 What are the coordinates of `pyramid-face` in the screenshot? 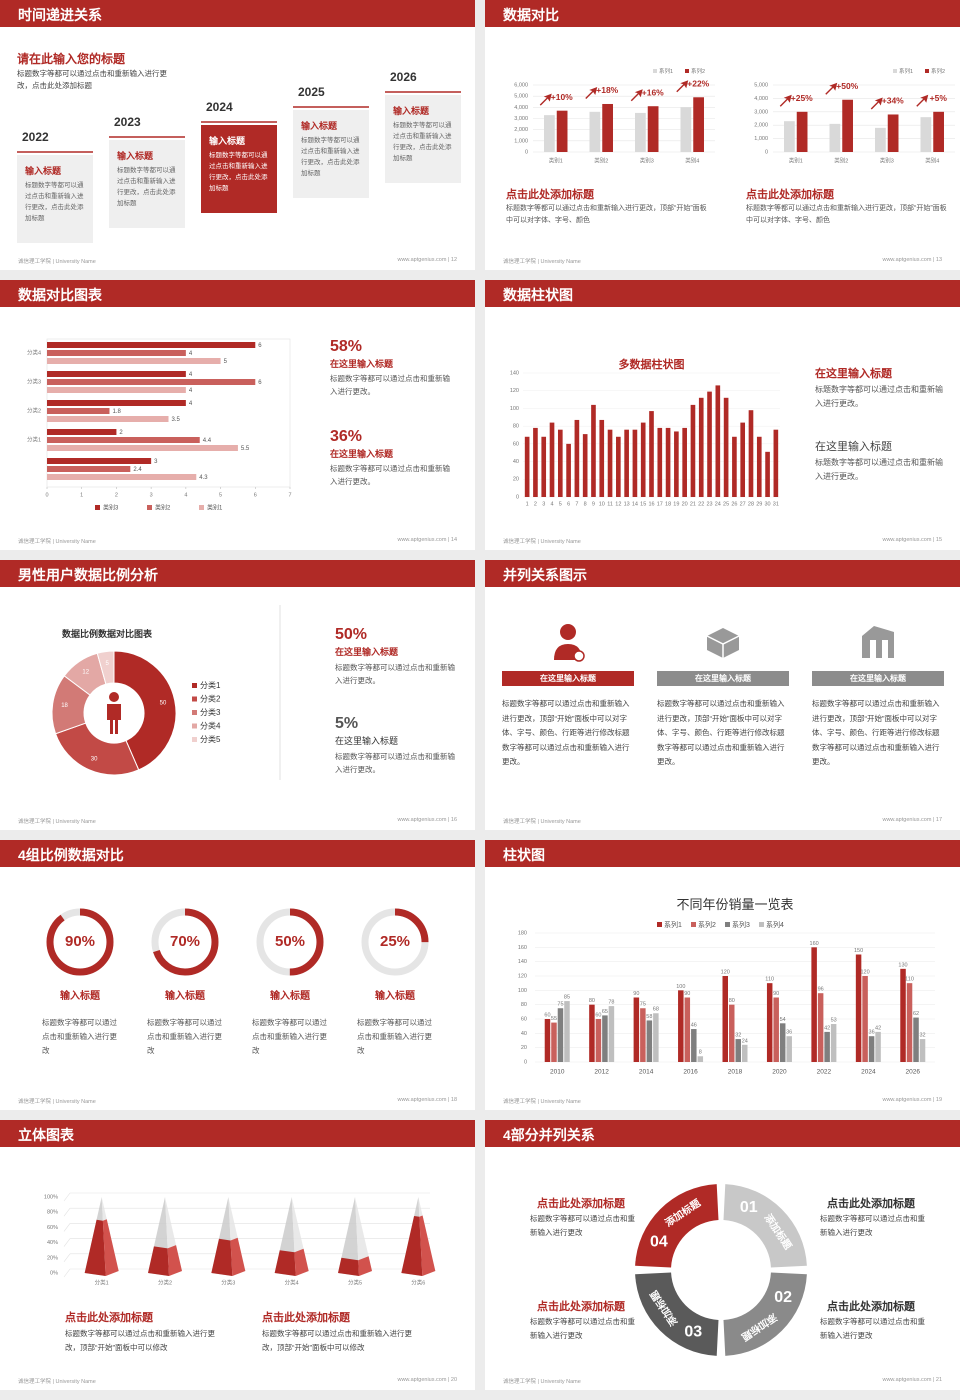 It's located at (158, 1261).